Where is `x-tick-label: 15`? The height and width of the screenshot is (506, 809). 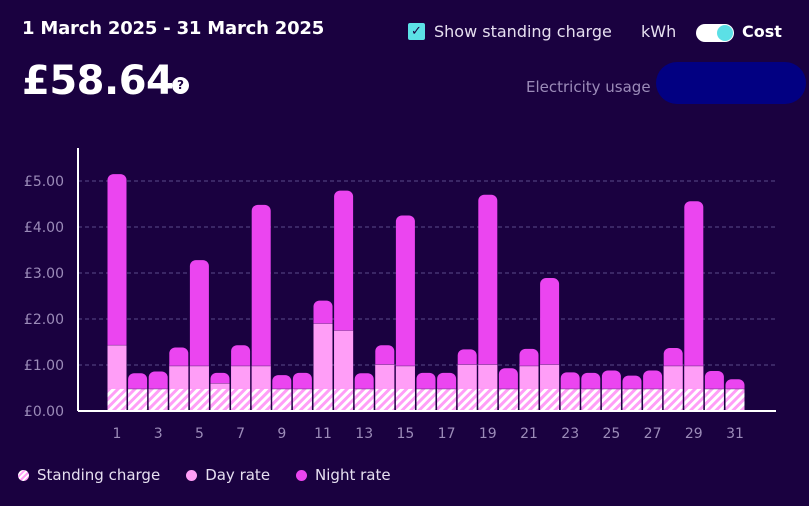 x-tick-label: 15 is located at coordinates (405, 434).